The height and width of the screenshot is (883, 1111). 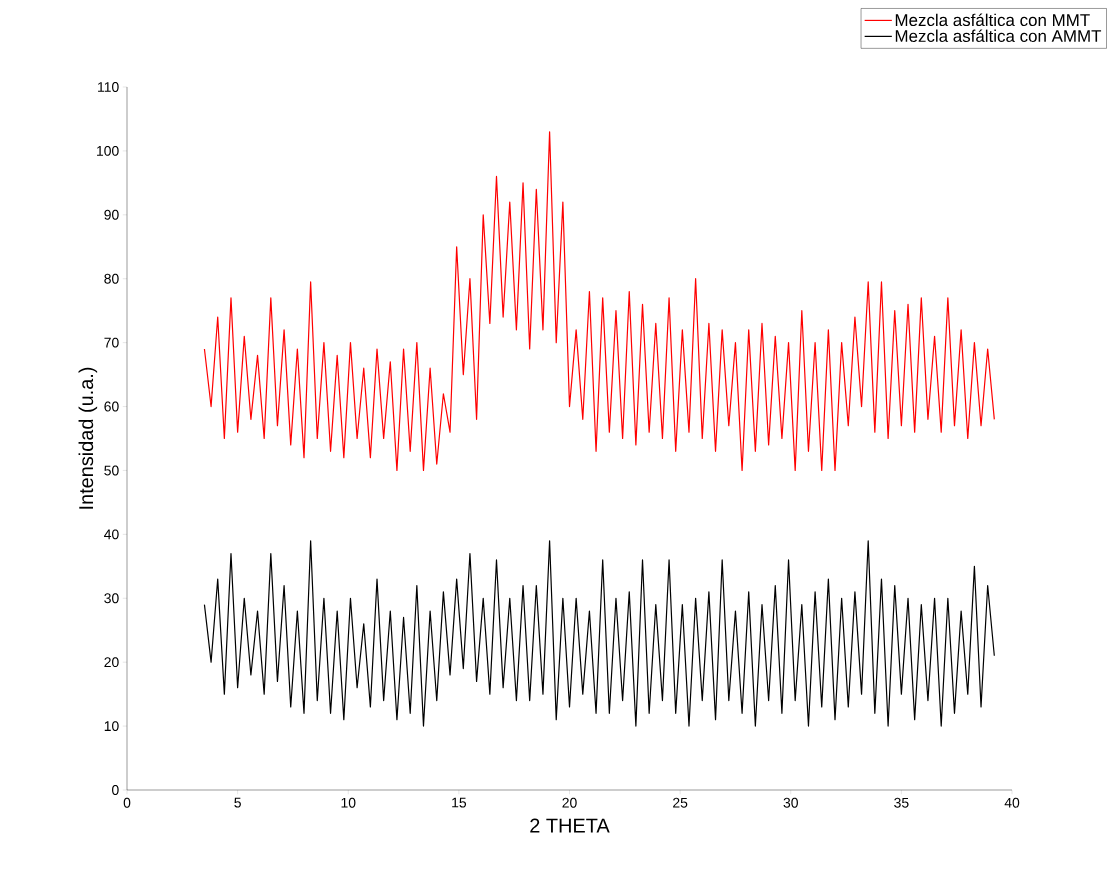 I want to click on y-tick-label: 60, so click(x=111, y=406).